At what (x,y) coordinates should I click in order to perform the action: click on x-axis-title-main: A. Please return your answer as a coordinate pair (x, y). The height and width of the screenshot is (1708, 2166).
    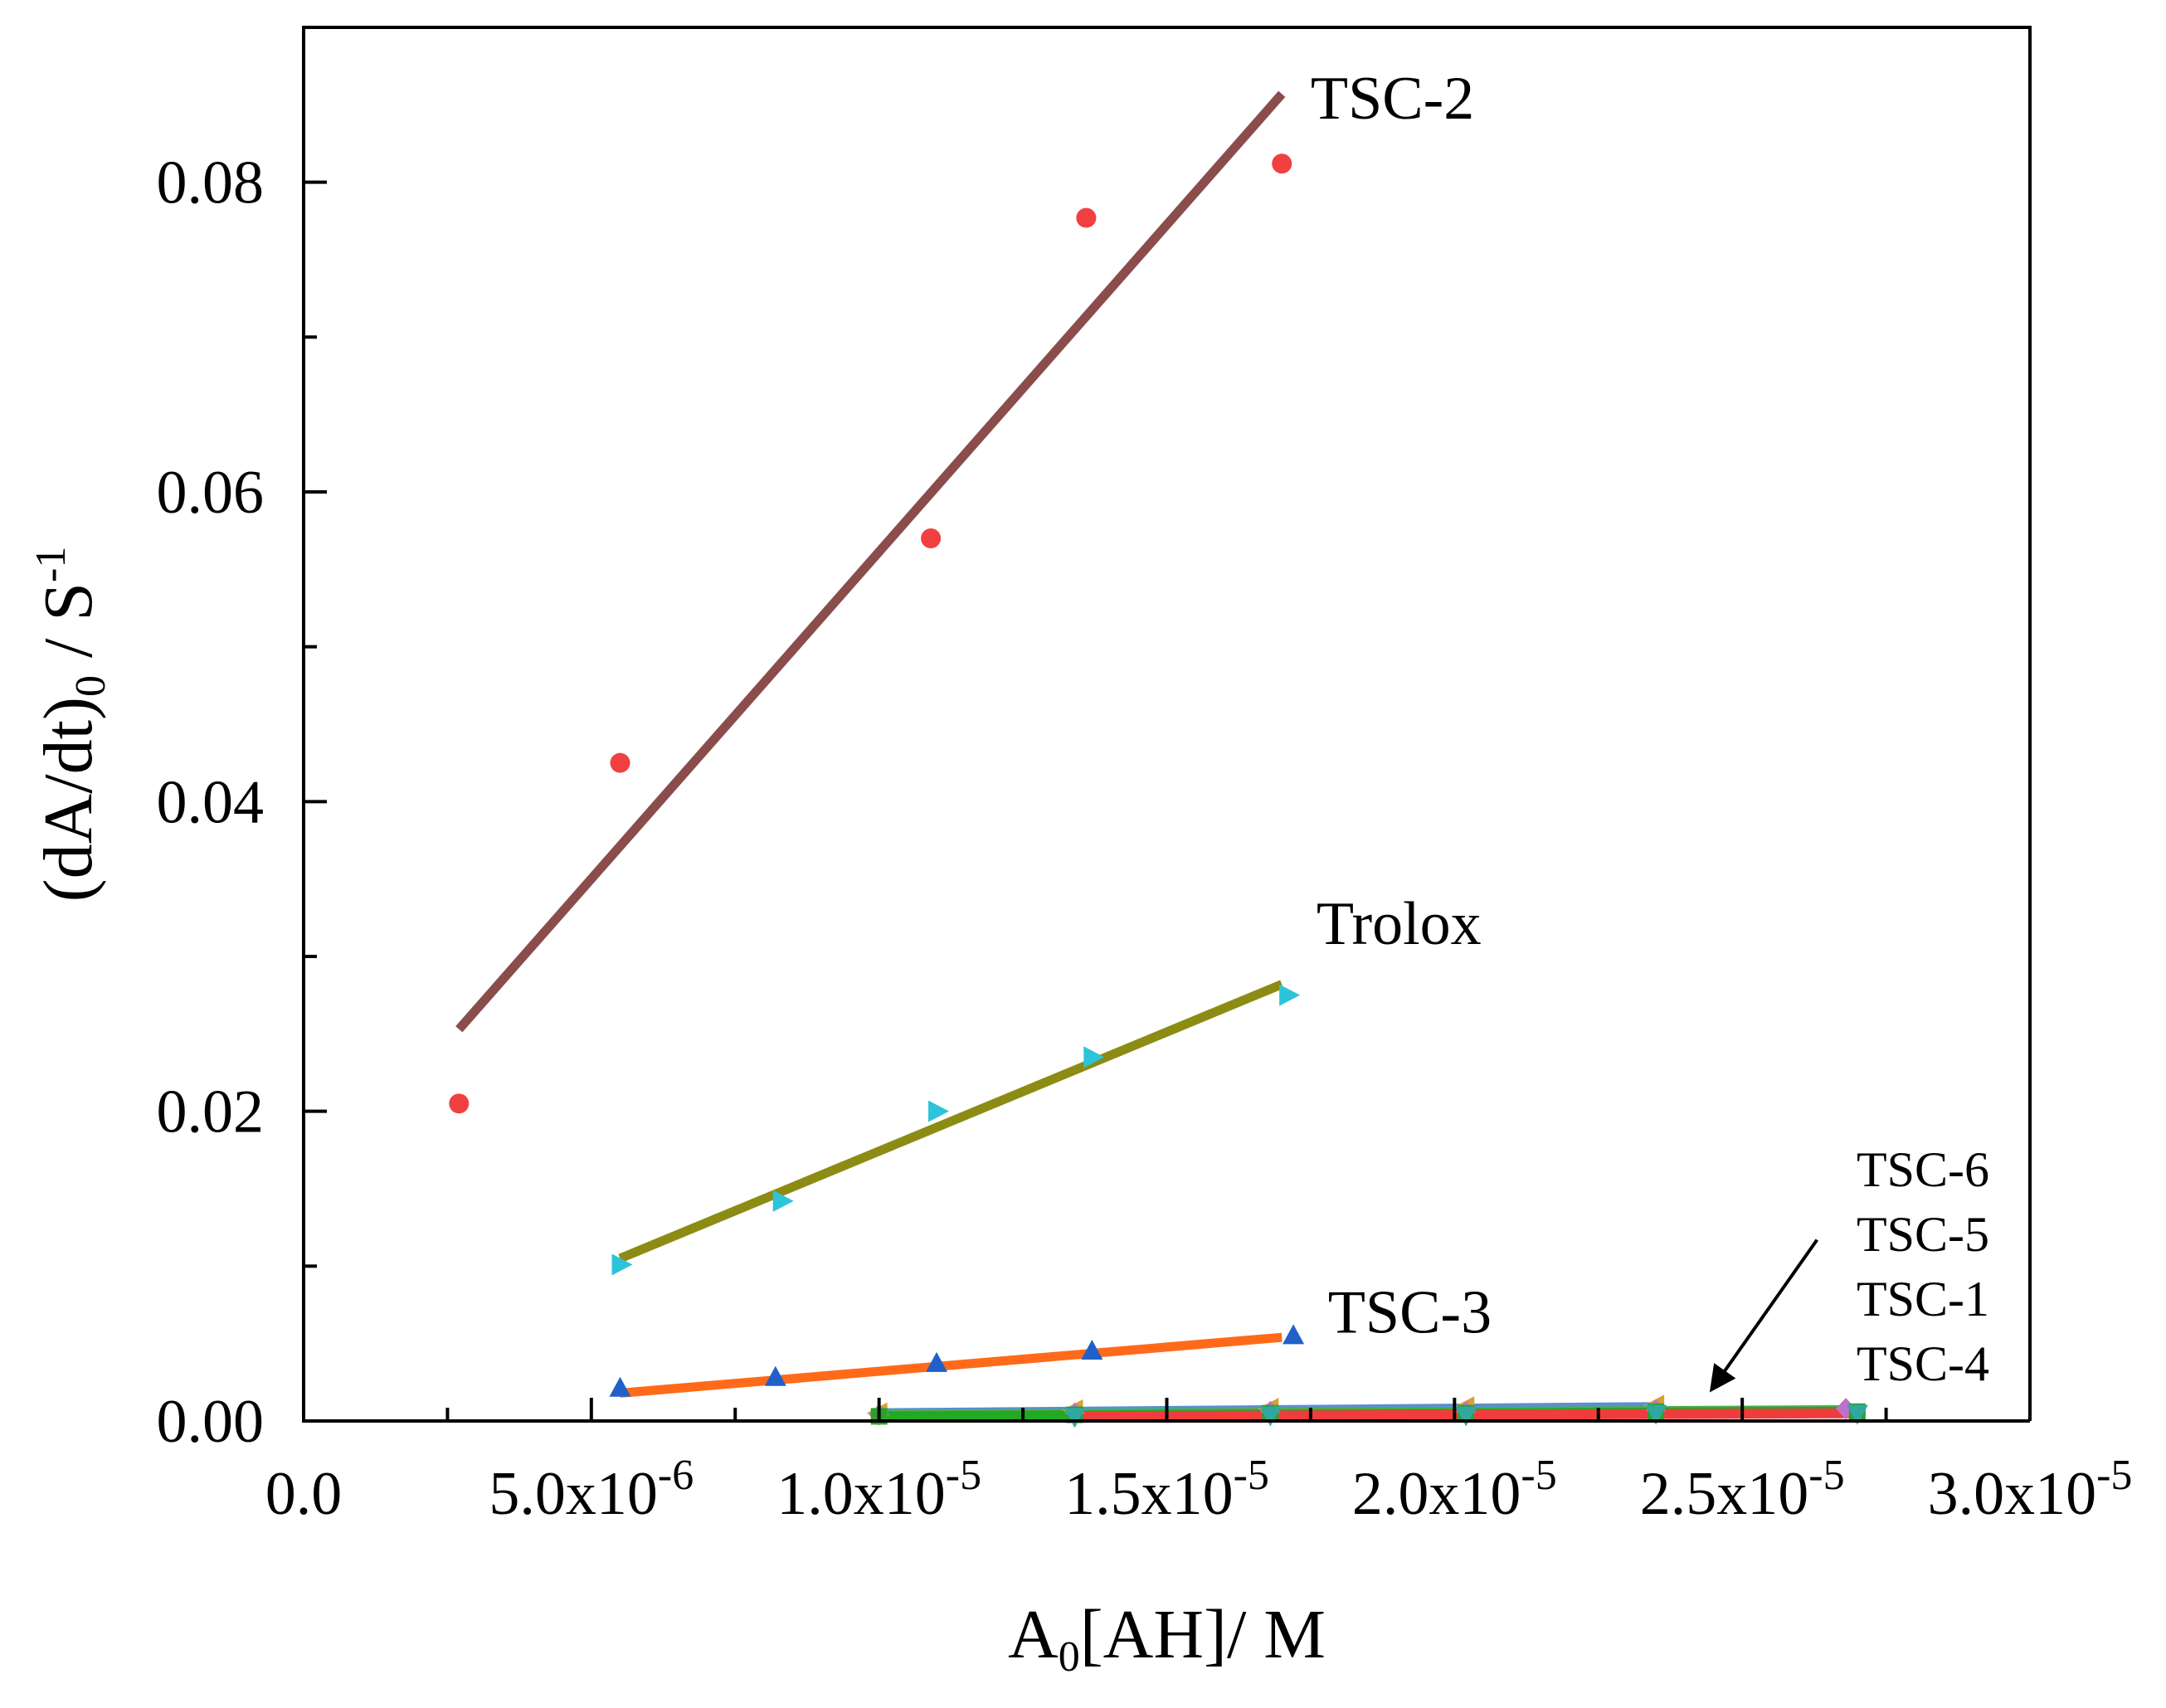
    Looking at the image, I should click on (1033, 1634).